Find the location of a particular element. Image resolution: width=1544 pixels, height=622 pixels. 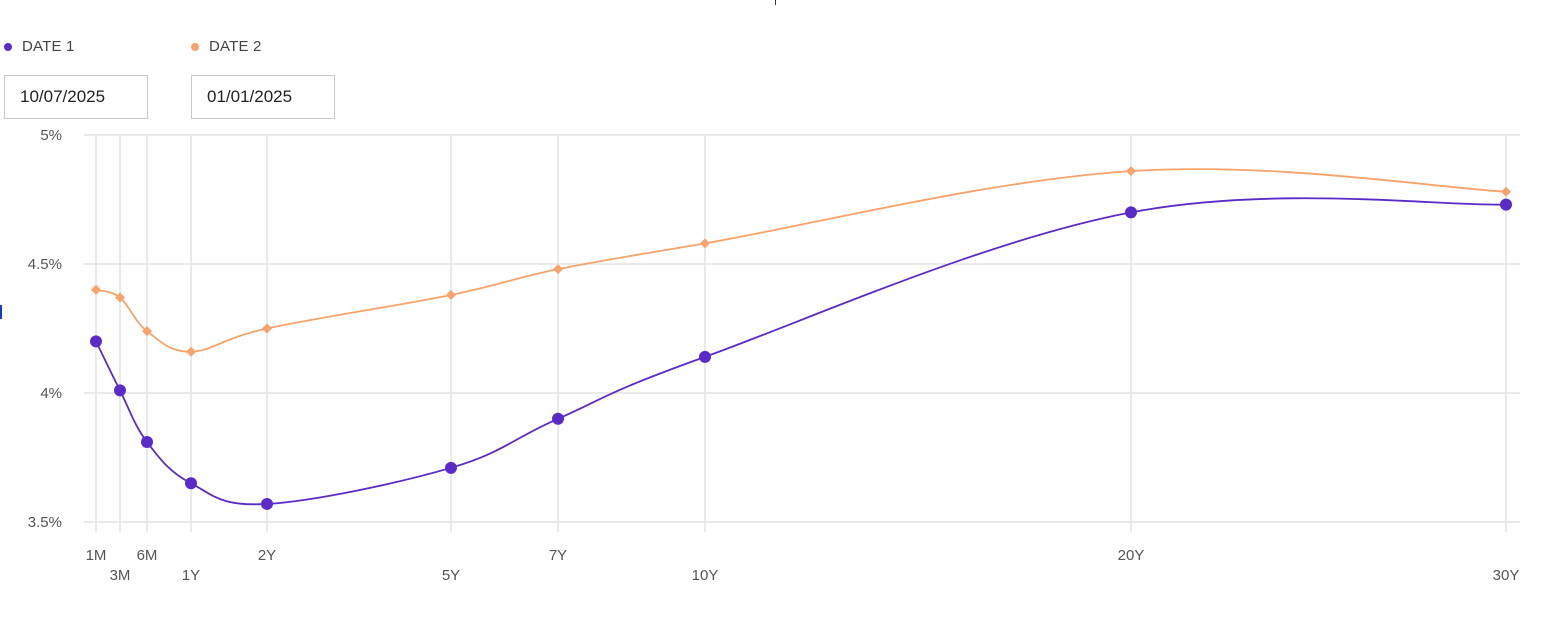

legend-label-date1: DATE 1 is located at coordinates (48, 46).